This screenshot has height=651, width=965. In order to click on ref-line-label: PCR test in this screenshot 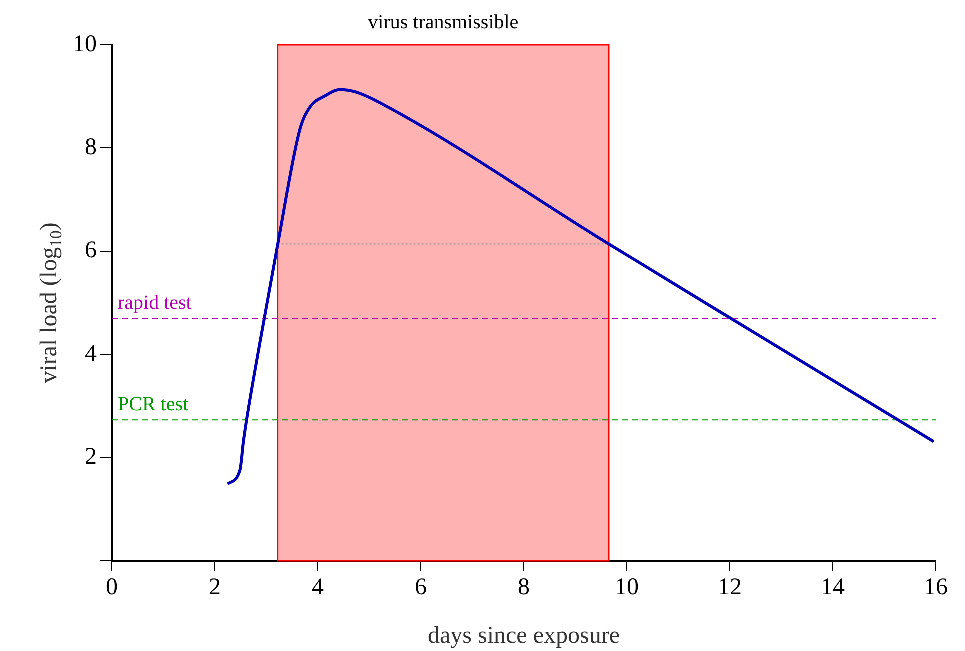, I will do `click(154, 404)`.